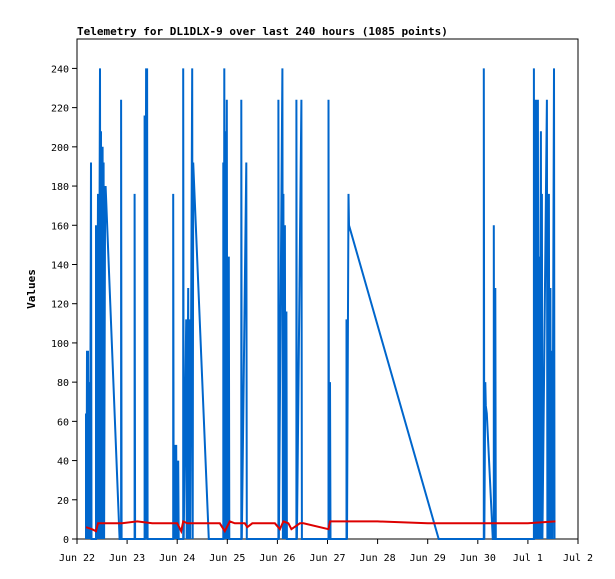  What do you see at coordinates (60, 344) in the screenshot?
I see `y-tick-label: 100` at bounding box center [60, 344].